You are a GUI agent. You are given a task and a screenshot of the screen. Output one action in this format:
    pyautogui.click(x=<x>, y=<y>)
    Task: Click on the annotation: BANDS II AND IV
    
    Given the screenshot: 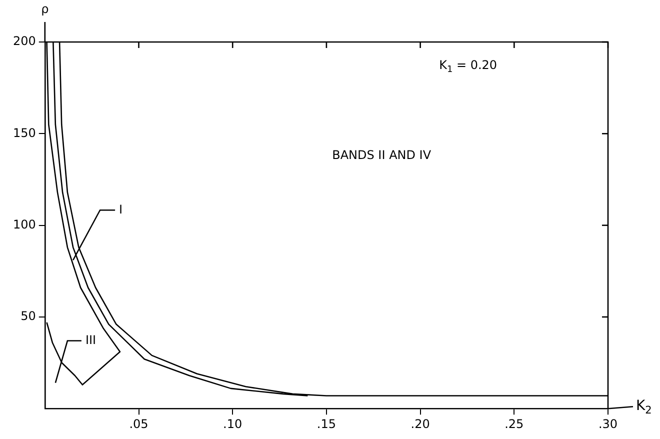 What is the action you would take?
    pyautogui.click(x=382, y=155)
    